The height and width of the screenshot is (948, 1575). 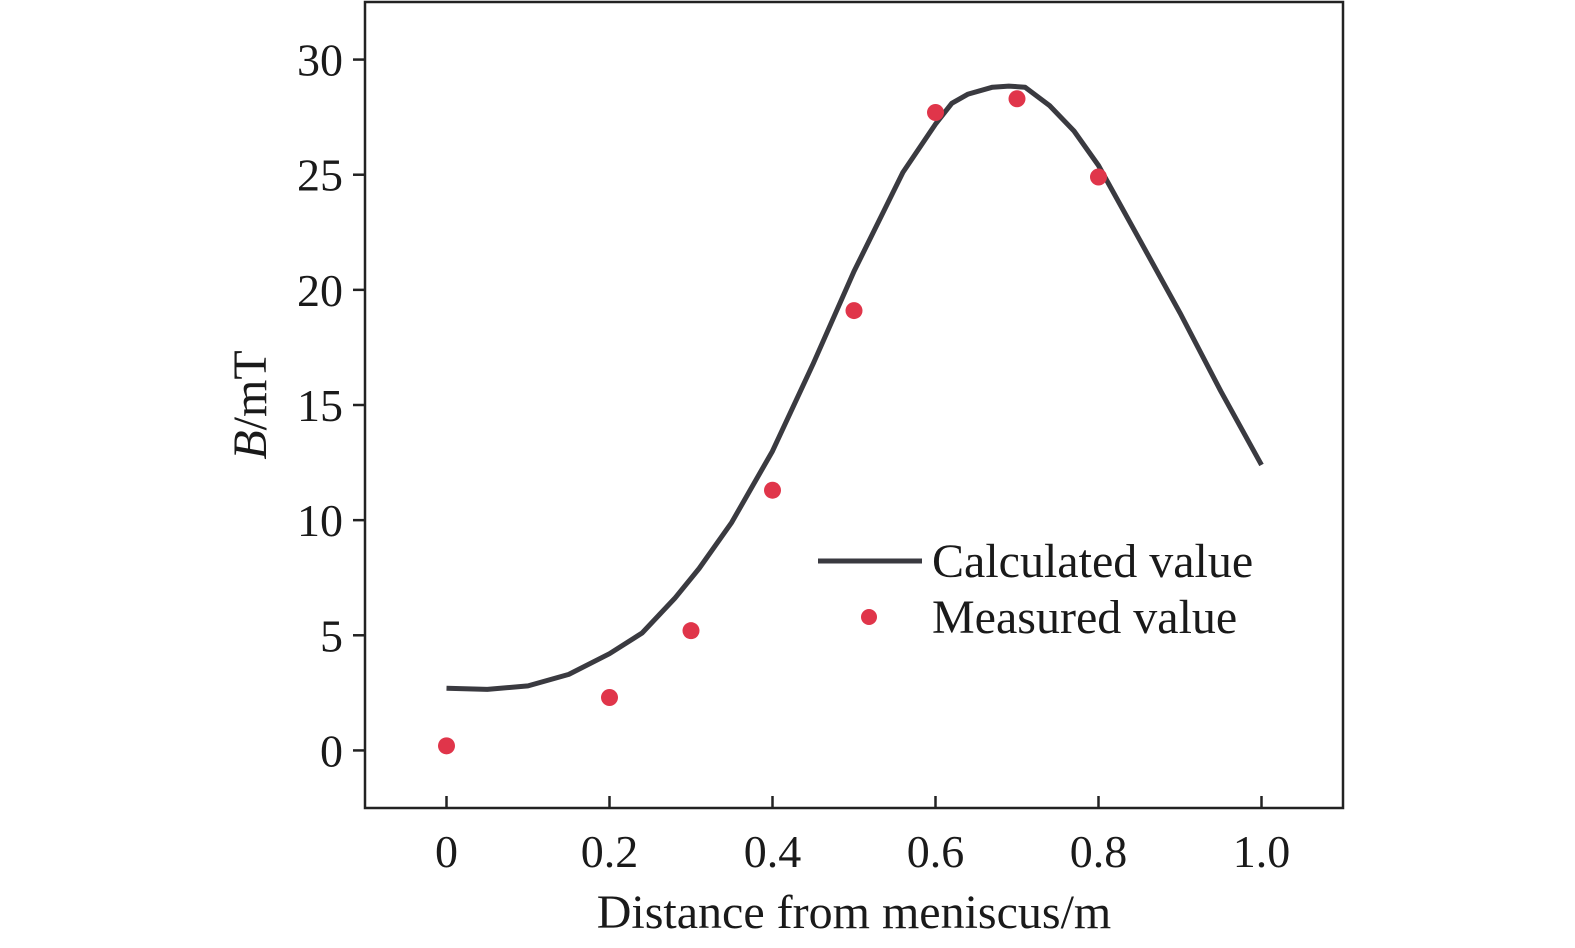 I want to click on y-tick-label: 30, so click(x=320, y=60).